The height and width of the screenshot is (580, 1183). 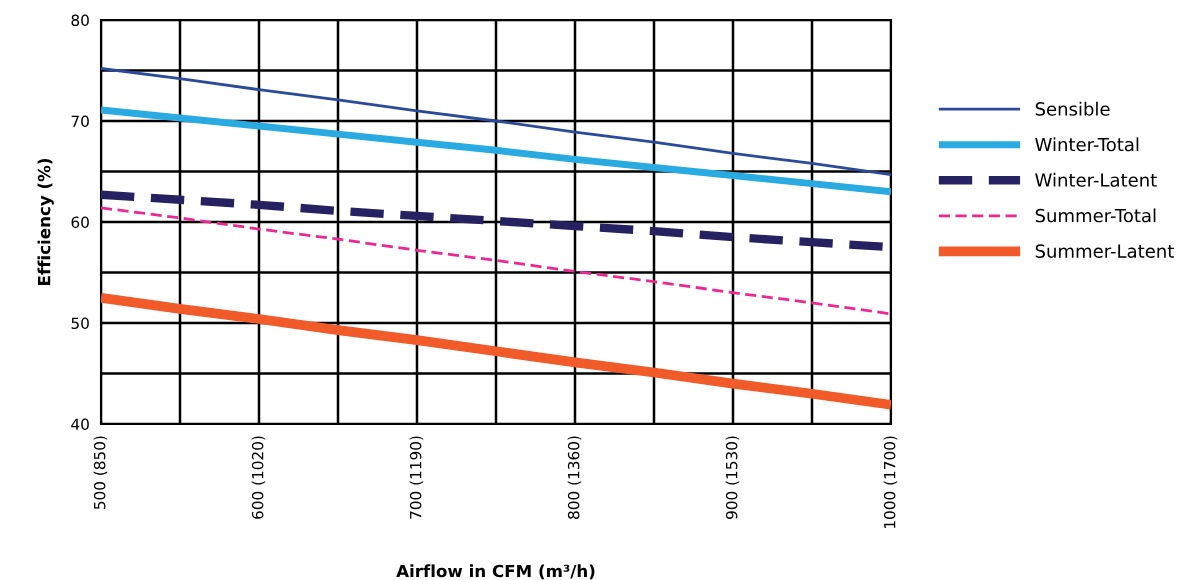 I want to click on x-axis-title: Airflow in CFM (m³/h), so click(x=495, y=572).